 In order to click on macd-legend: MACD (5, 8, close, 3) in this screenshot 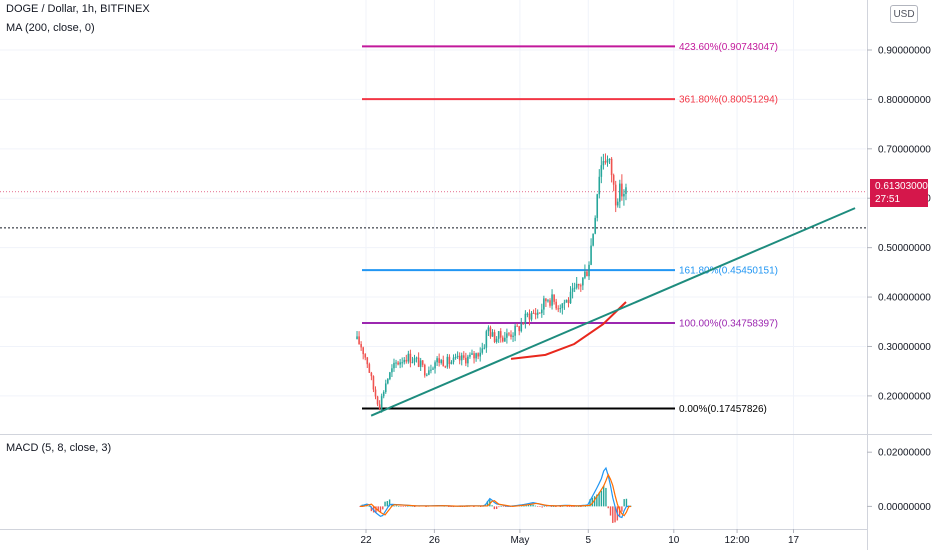, I will do `click(59, 448)`.